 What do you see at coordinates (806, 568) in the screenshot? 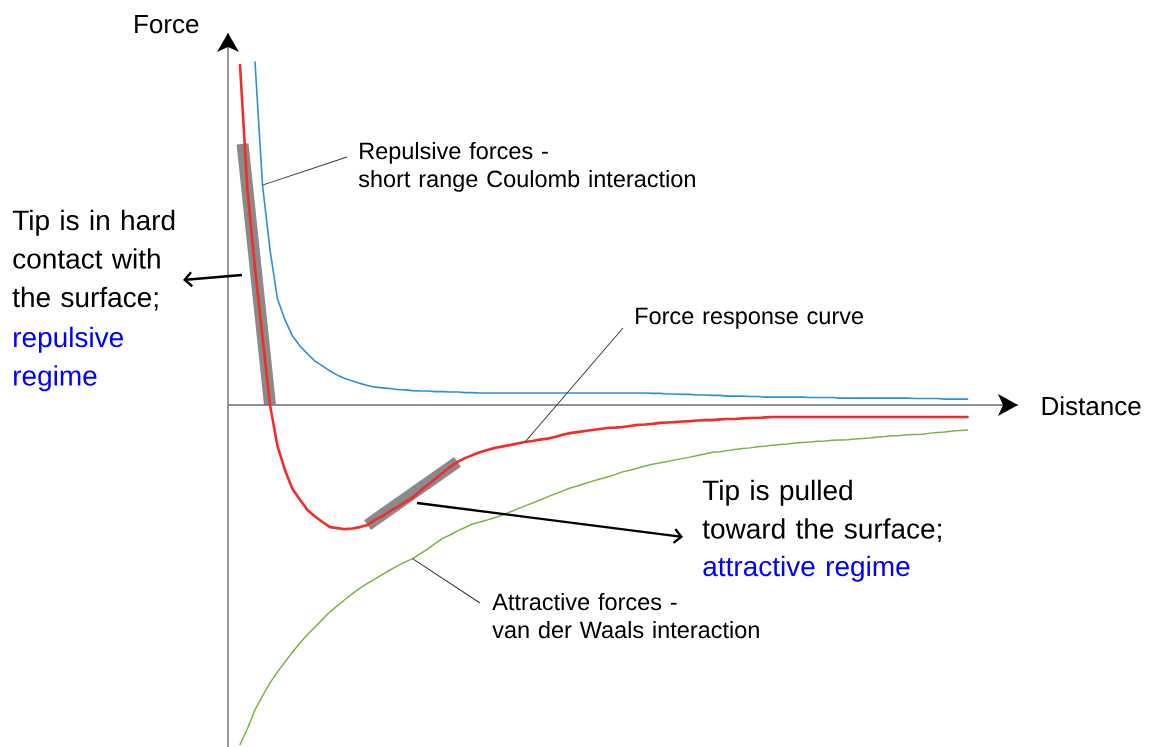
I see `annotation: attractive regime` at bounding box center [806, 568].